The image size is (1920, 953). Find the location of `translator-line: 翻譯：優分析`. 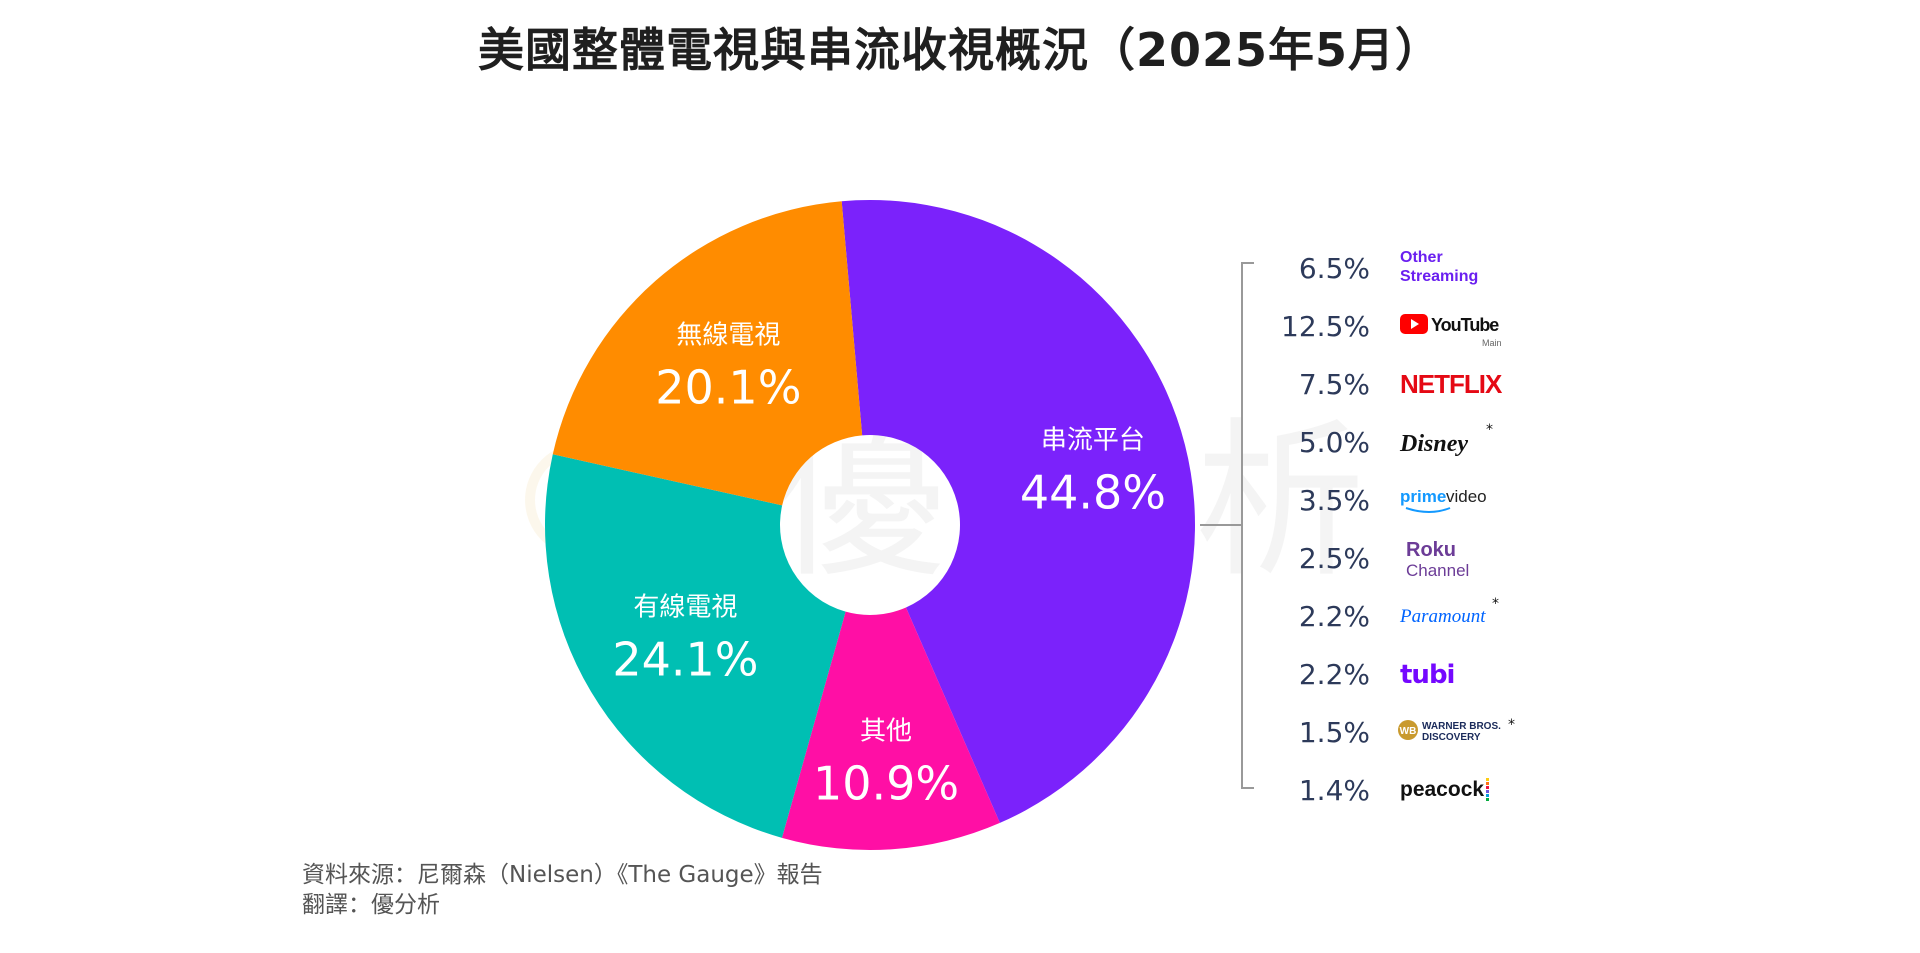

translator-line: 翻譯：優分析 is located at coordinates (371, 905).